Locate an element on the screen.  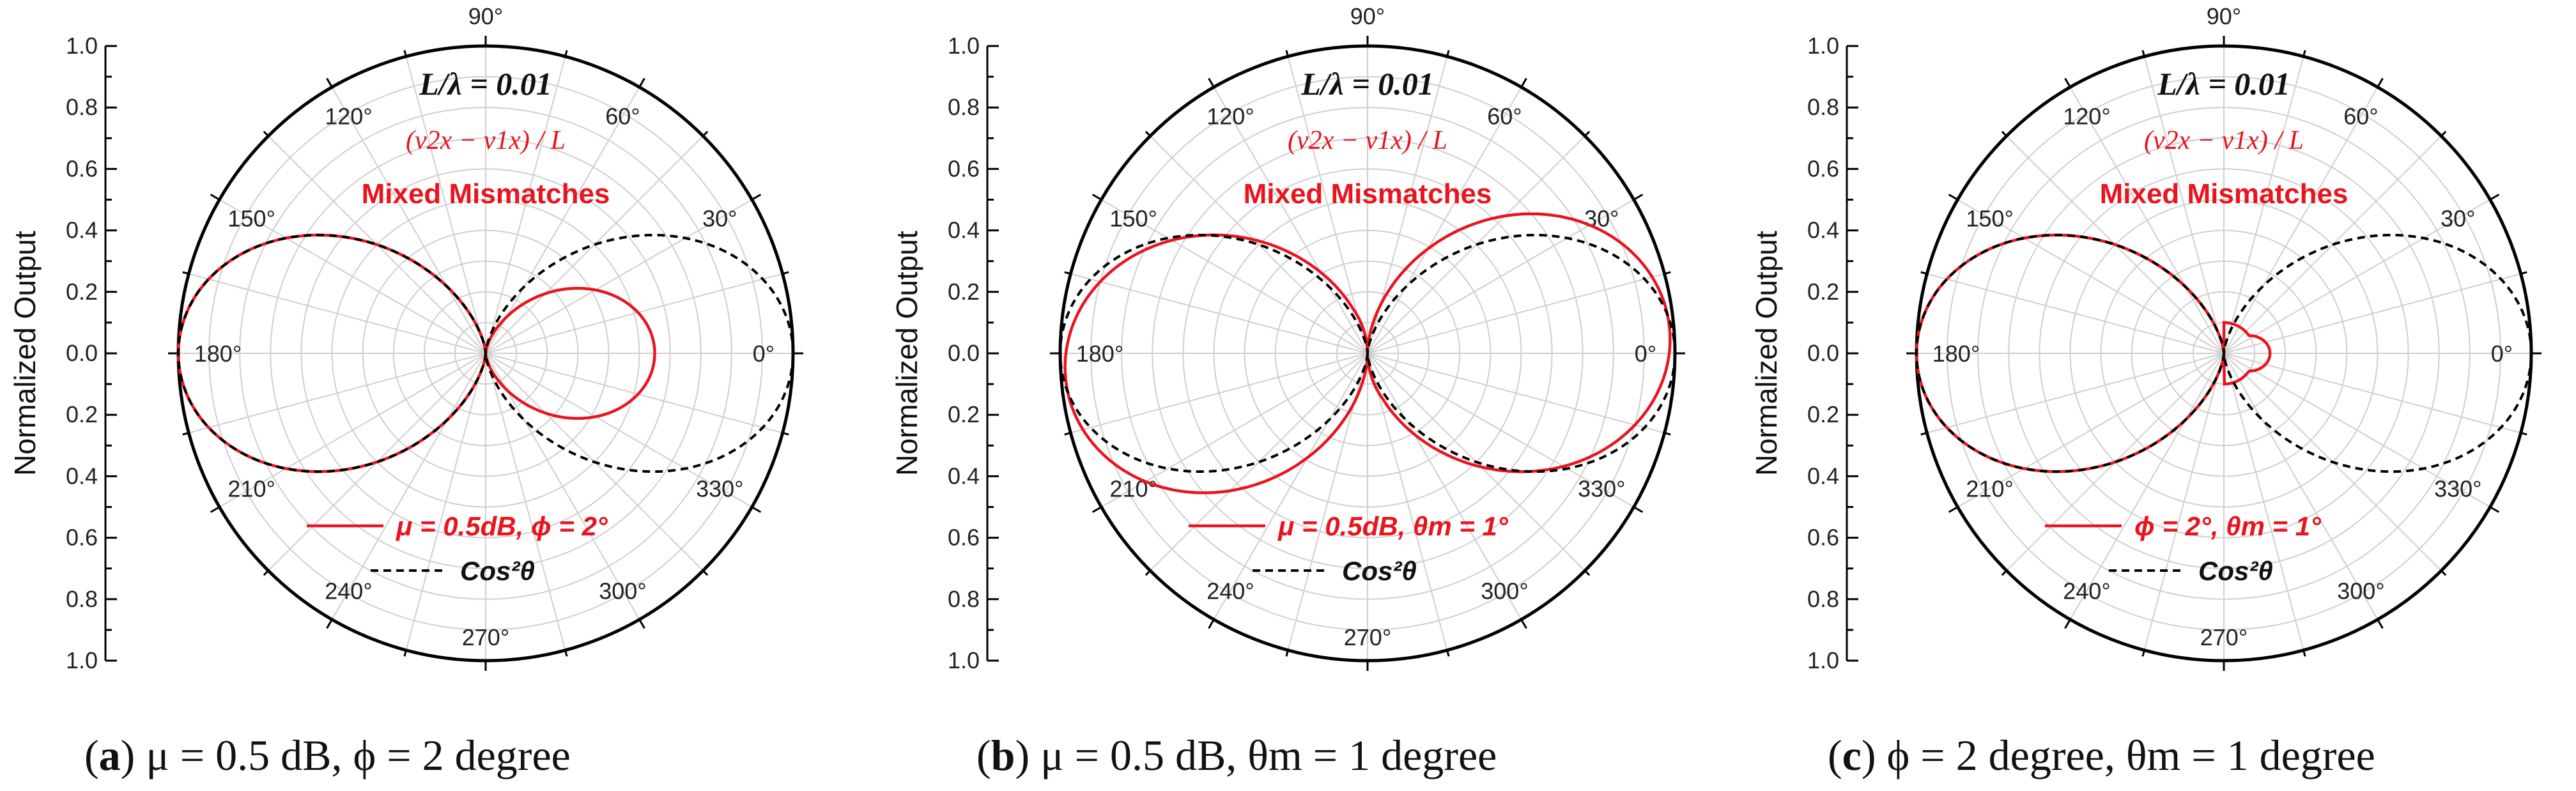
caption-text: μ = 0.5 dB, ϕ = 2 degree is located at coordinates (358, 755).